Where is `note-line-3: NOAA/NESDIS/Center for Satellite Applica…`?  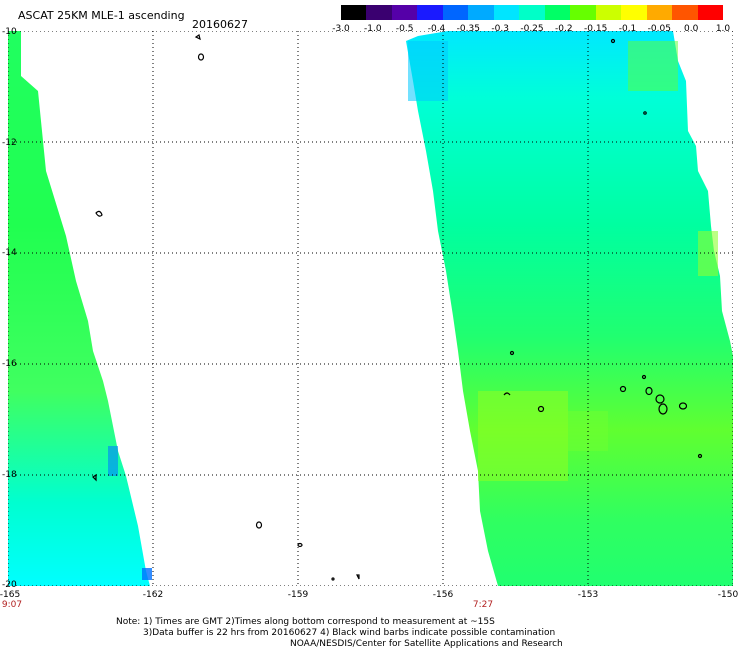 note-line-3: NOAA/NESDIS/Center for Satellite Applica… is located at coordinates (426, 644).